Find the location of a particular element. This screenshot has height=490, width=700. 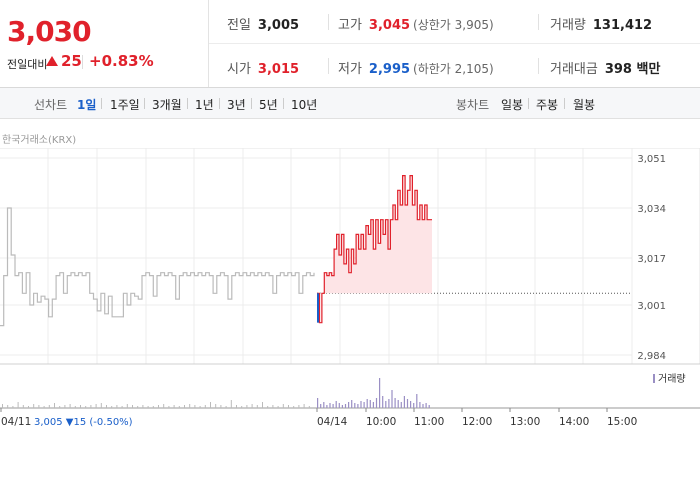

stat-low: 저가 2,995 (하한가 2,105) is located at coordinates (416, 67).